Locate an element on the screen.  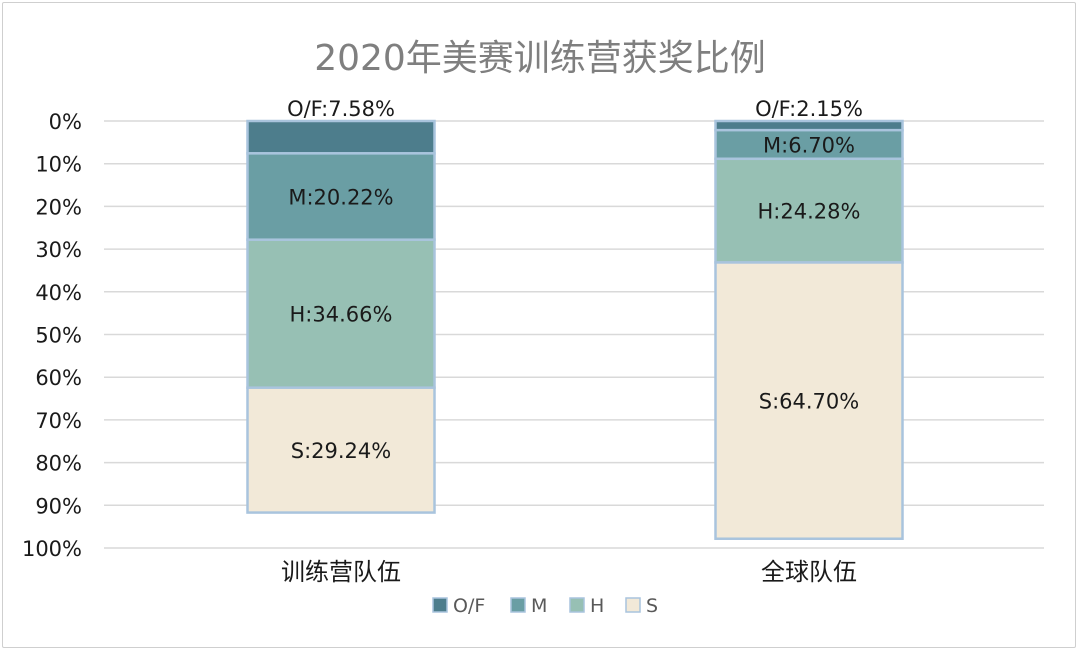
y-axis: 0% 10% 20% 30% 40% 50% 60% 70% 80% 90% 100% is located at coordinates (52, 335).